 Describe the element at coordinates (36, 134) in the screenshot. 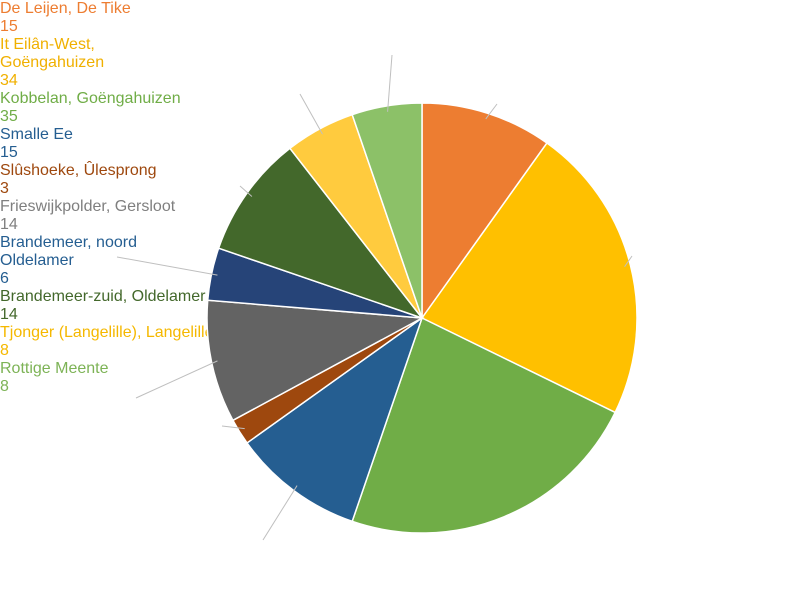

I see `label-name: Smalle Ee` at that location.